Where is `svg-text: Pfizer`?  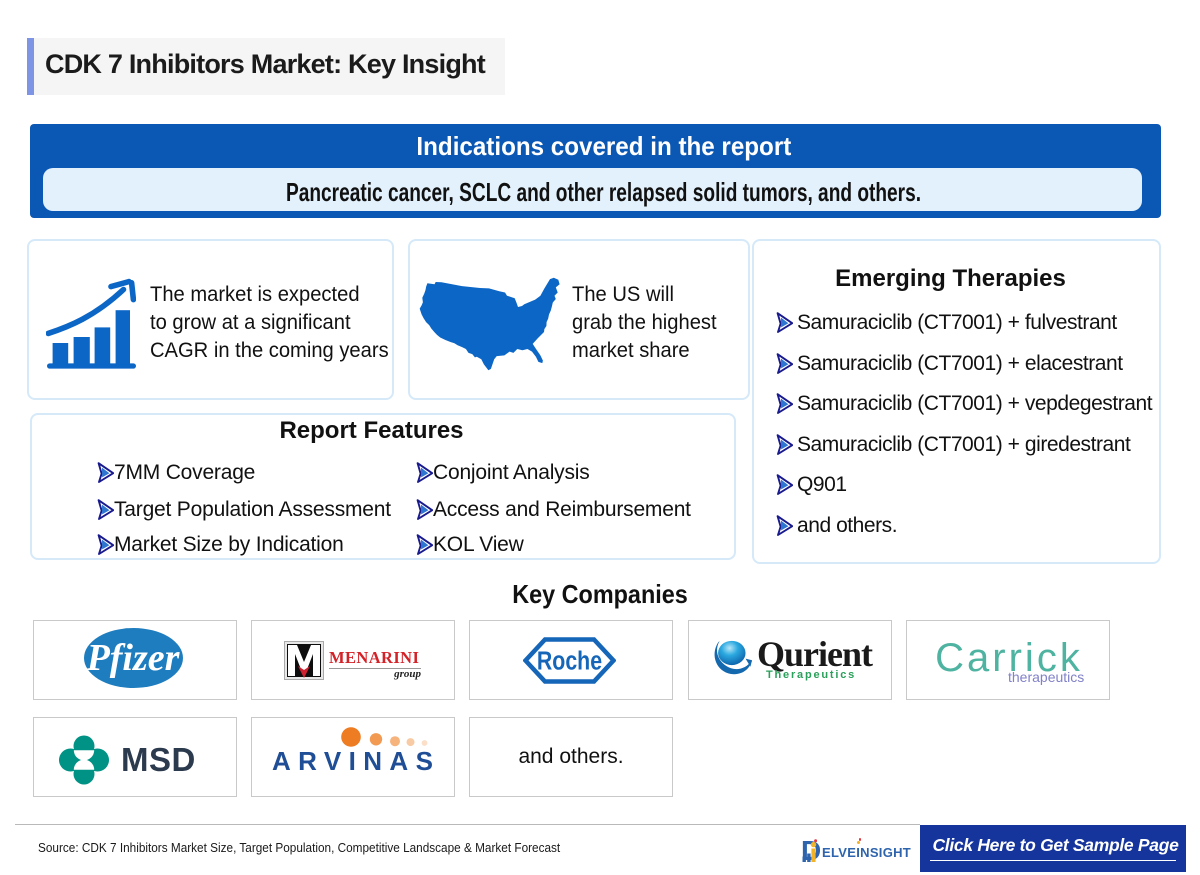 svg-text: Pfizer is located at coordinates (133, 658).